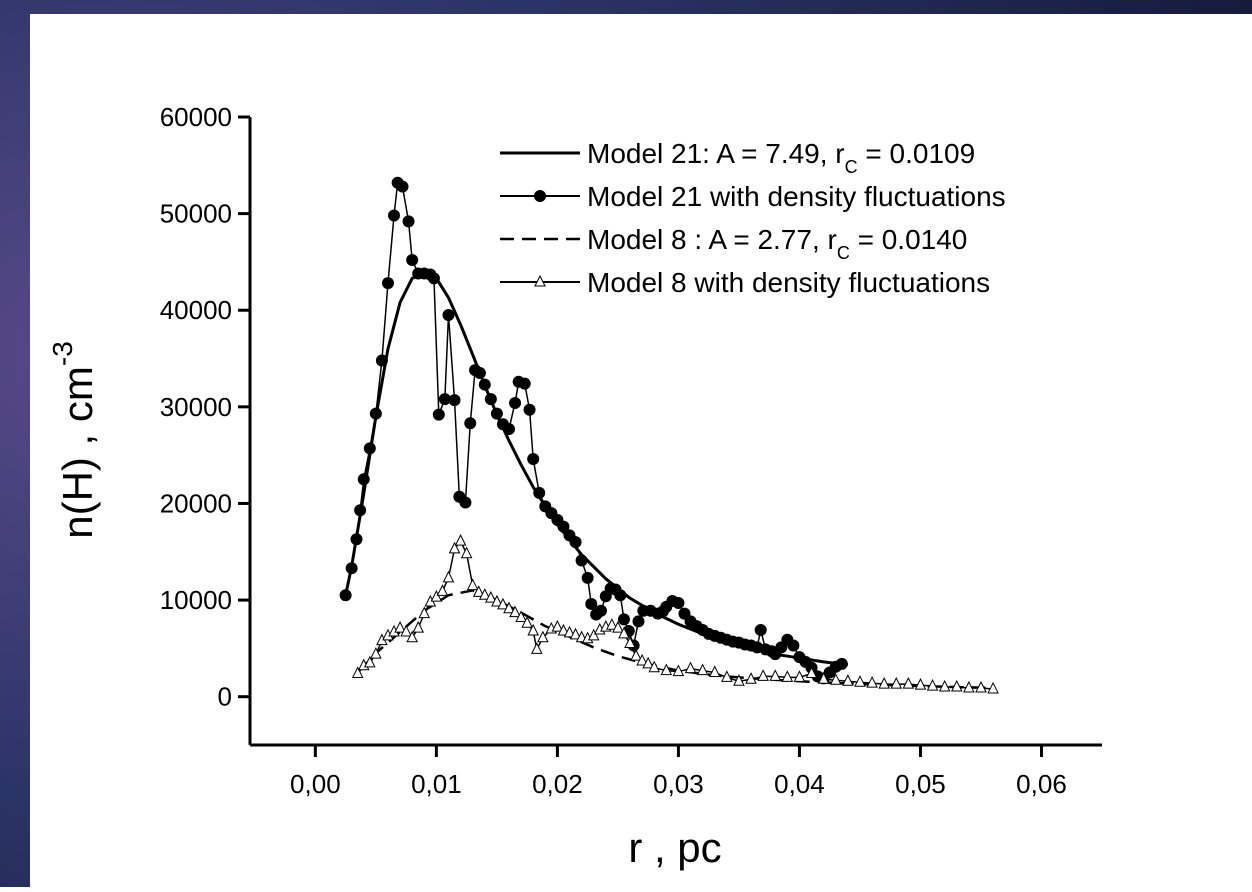  What do you see at coordinates (712, 239) in the screenshot?
I see `legend-text: Model 8 : A = 2.77, r` at bounding box center [712, 239].